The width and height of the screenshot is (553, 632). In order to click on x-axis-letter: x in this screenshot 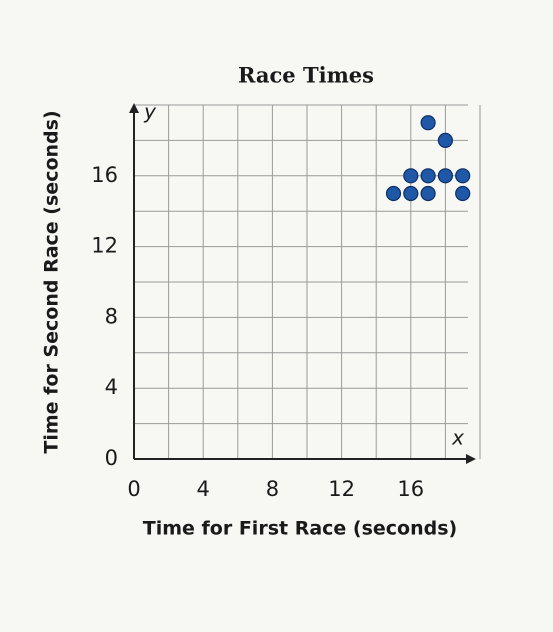, I will do `click(457, 438)`.